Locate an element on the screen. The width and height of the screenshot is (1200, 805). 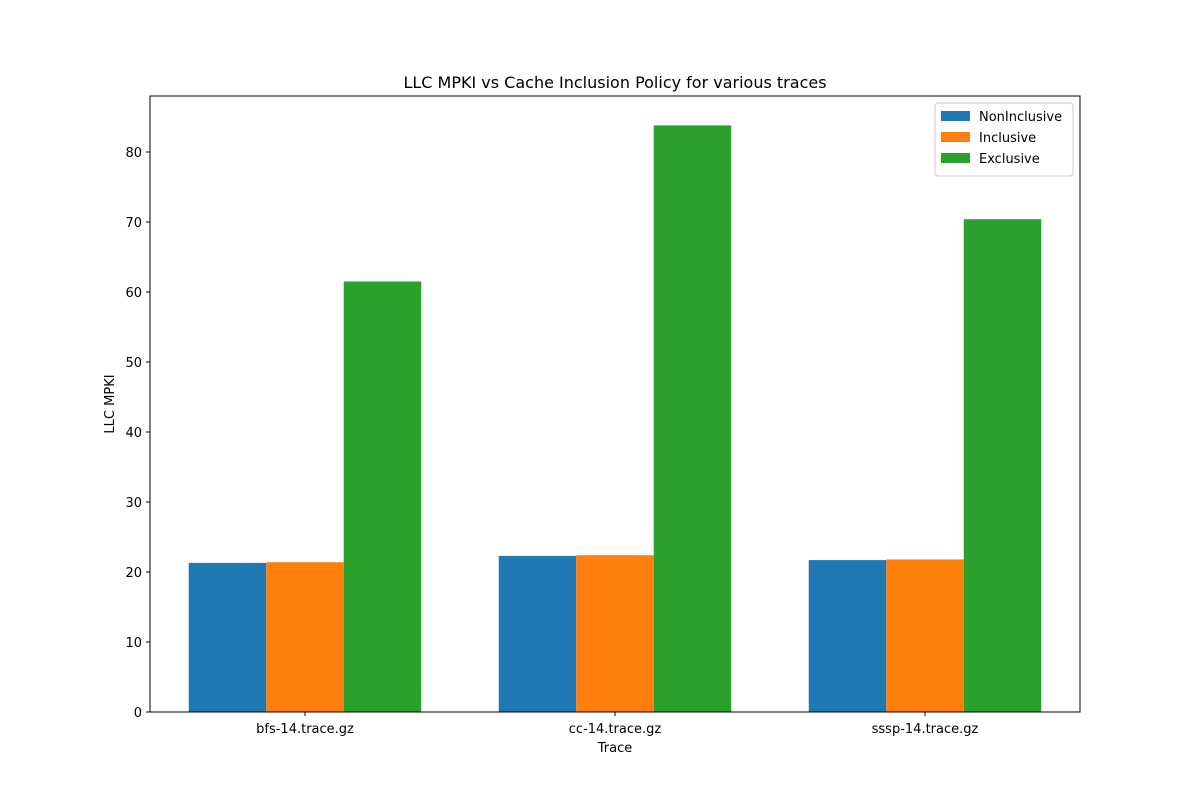
legend-label-exclusive: Exclusive is located at coordinates (1009, 159).